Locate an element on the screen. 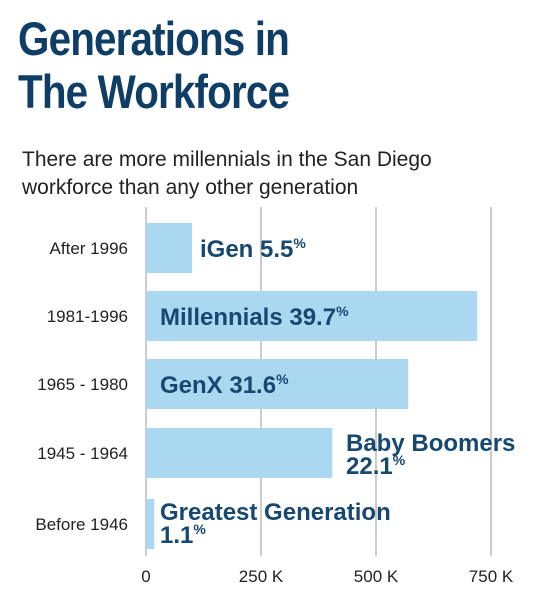 The height and width of the screenshot is (615, 540). bar-data-label: Millennials 39.7% is located at coordinates (254, 317).